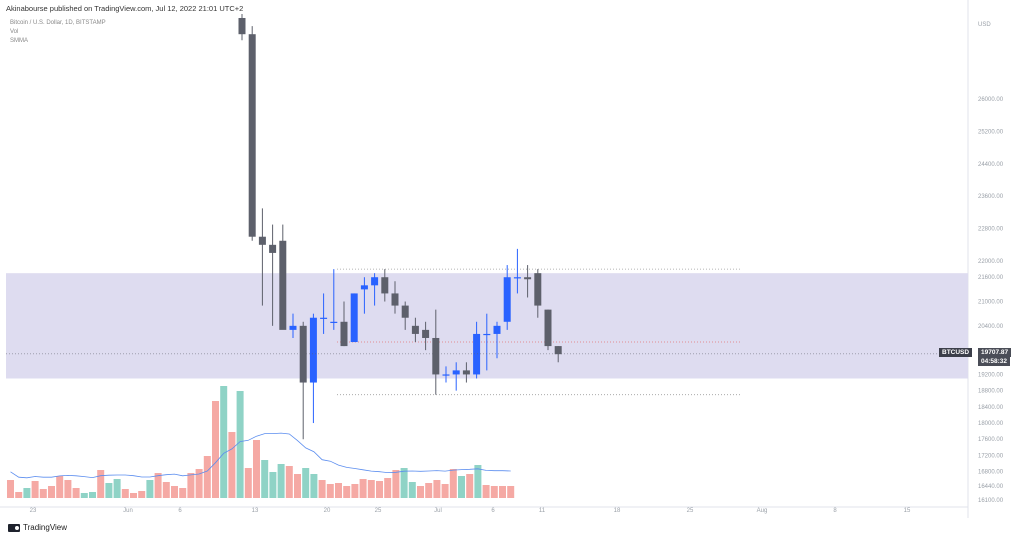 This screenshot has width=1024, height=538. I want to click on legend-vol: Vol, so click(14, 32).